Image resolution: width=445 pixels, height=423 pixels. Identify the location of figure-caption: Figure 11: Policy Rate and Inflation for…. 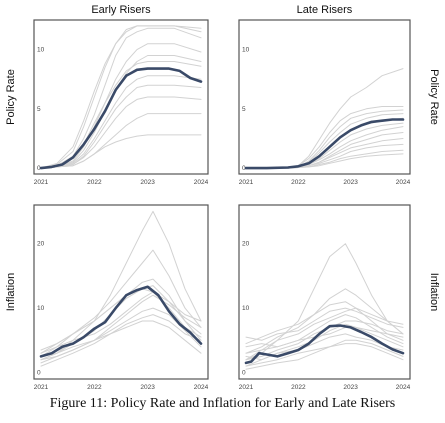
(222, 403).